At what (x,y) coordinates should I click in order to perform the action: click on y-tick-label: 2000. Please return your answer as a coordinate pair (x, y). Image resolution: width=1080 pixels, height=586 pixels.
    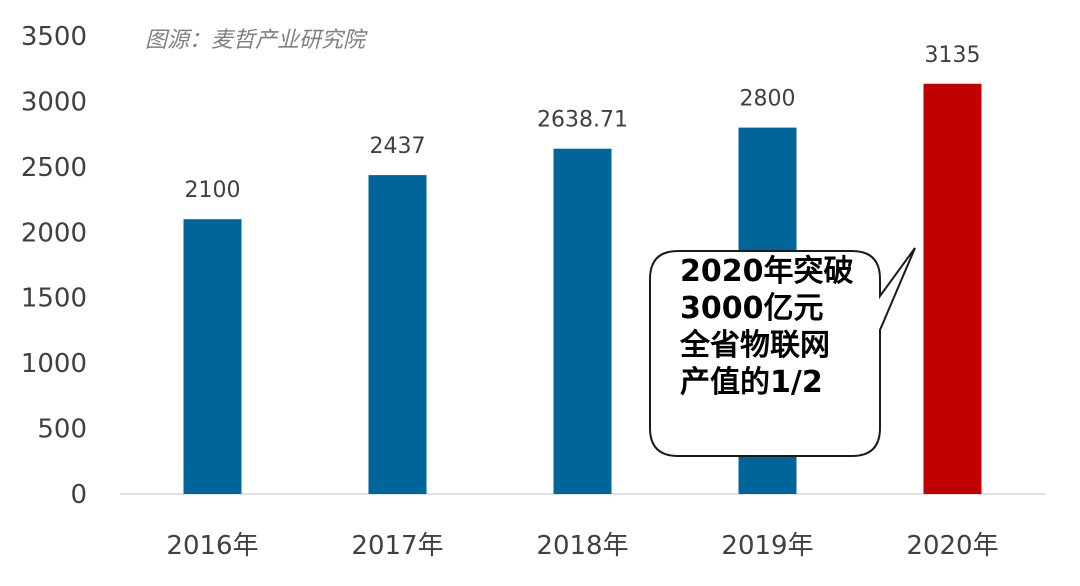
    Looking at the image, I should click on (54, 233).